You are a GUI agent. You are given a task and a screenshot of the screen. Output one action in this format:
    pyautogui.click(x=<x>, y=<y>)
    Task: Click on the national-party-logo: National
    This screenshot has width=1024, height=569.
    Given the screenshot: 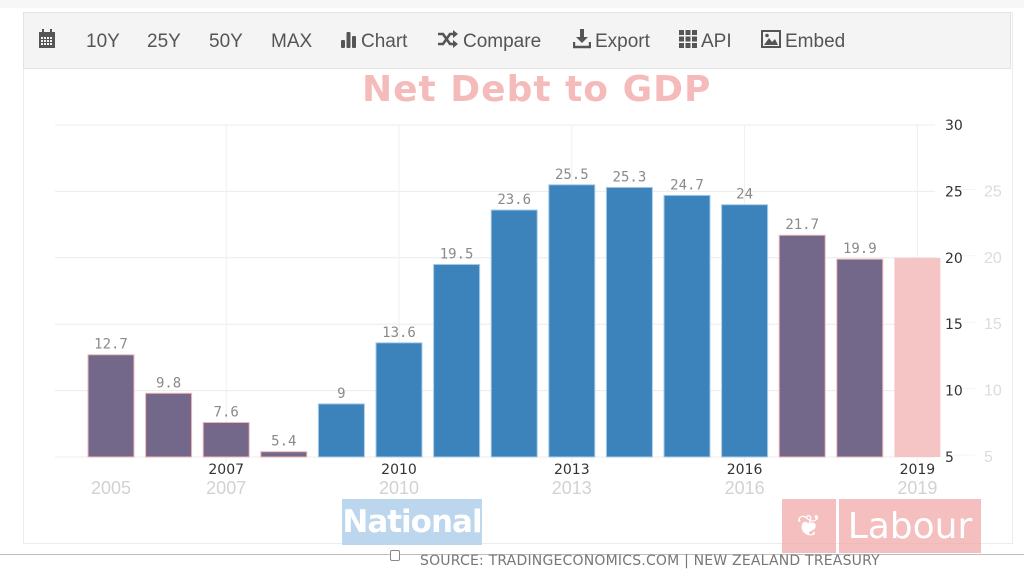 What is the action you would take?
    pyautogui.click(x=412, y=522)
    